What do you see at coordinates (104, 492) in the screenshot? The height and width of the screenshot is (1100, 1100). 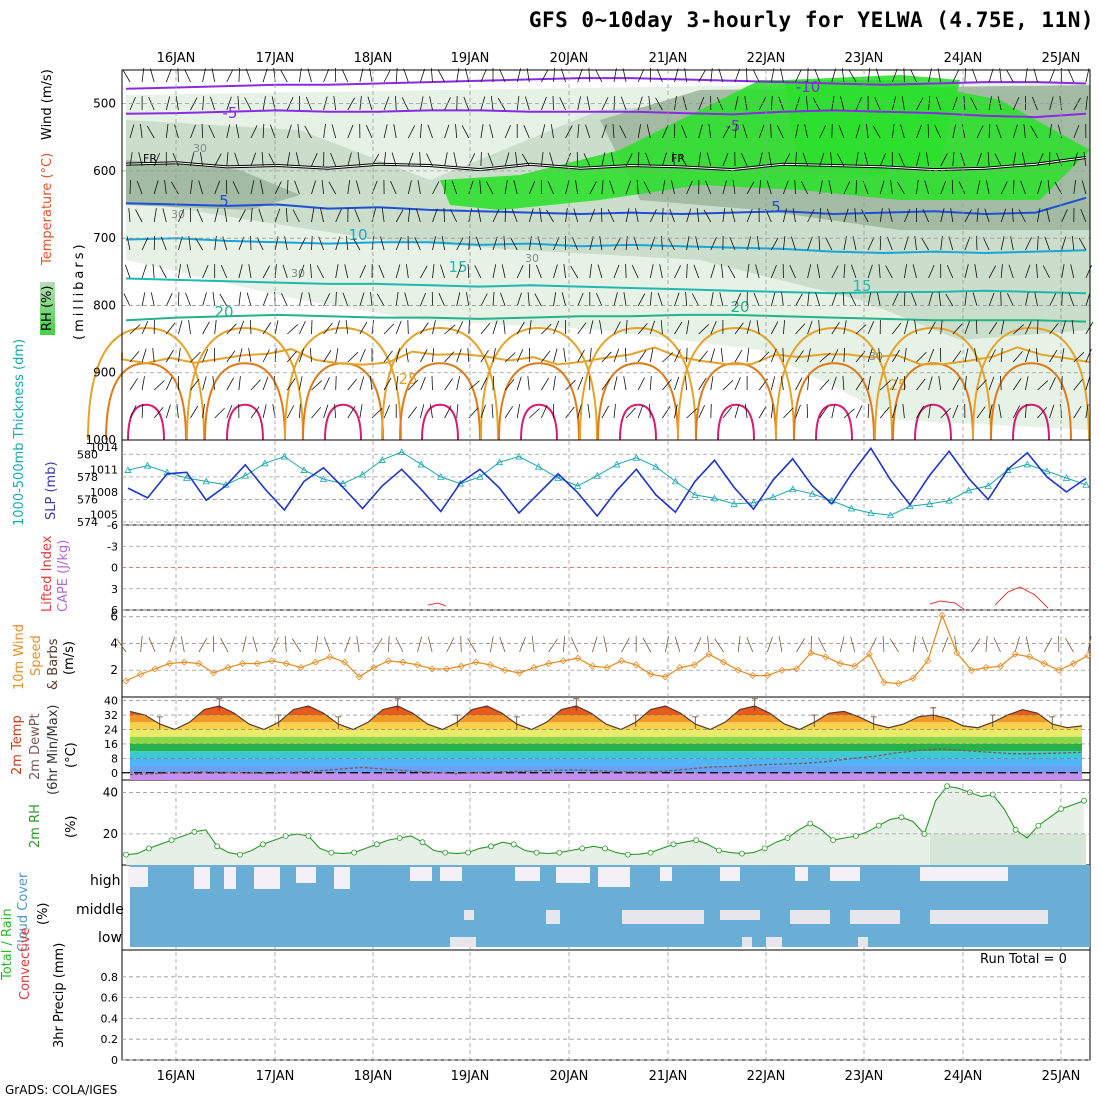 I see `slp-tick-label: 1008` at bounding box center [104, 492].